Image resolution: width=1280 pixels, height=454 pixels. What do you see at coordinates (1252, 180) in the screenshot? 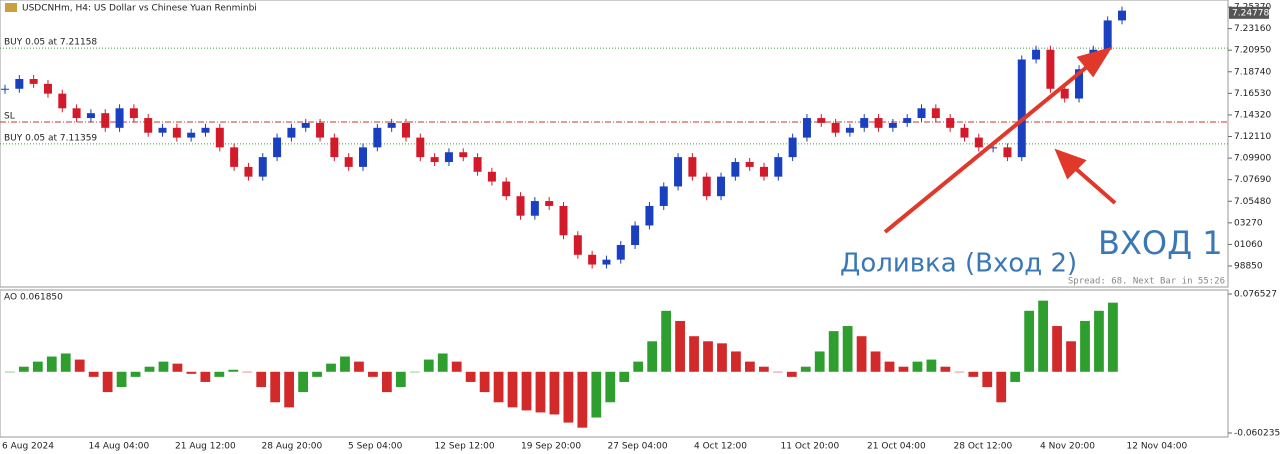
I see `price-label: 7.07690` at bounding box center [1252, 180].